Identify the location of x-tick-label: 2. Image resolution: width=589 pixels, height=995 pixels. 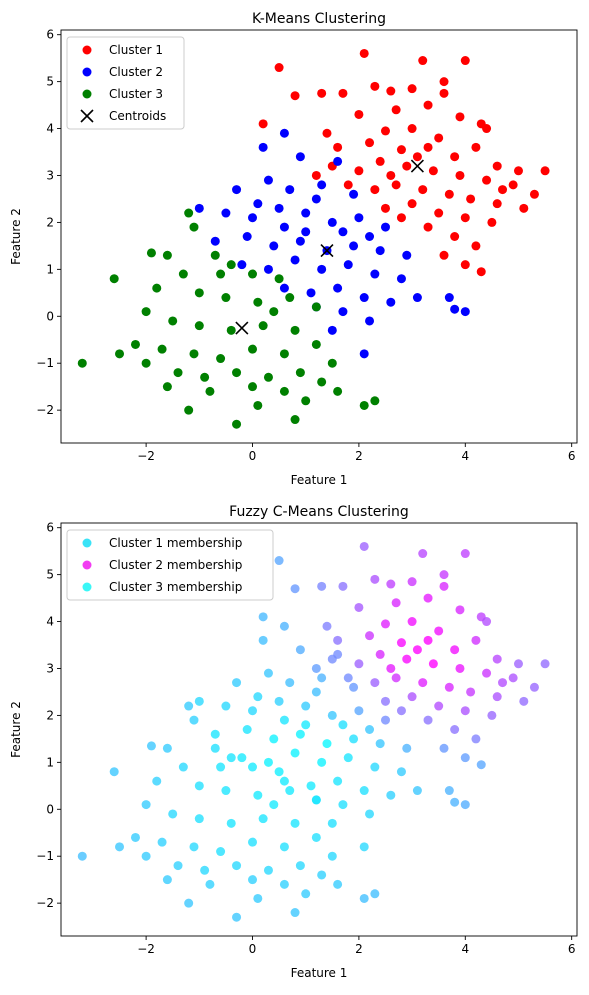
(359, 456).